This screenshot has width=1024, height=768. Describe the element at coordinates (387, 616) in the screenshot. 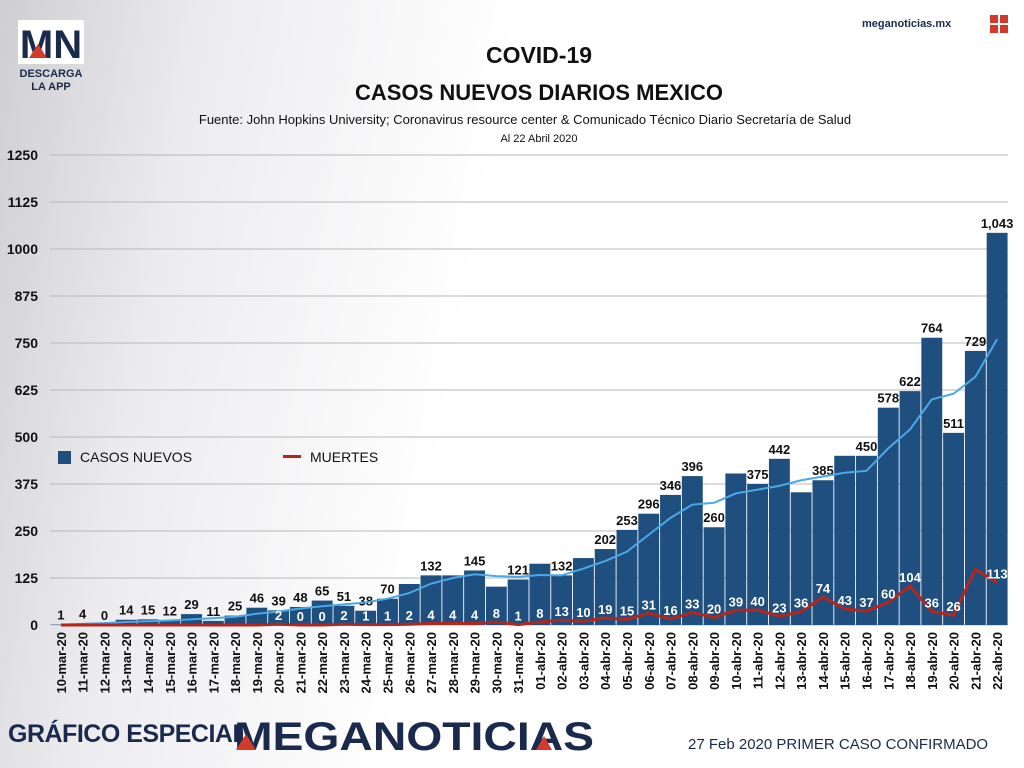

I see `deaths-value-label: 1` at that location.